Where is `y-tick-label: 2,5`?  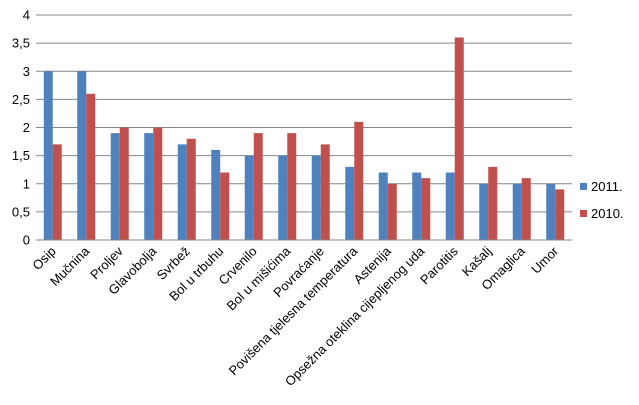
y-tick-label: 2,5 is located at coordinates (21, 99).